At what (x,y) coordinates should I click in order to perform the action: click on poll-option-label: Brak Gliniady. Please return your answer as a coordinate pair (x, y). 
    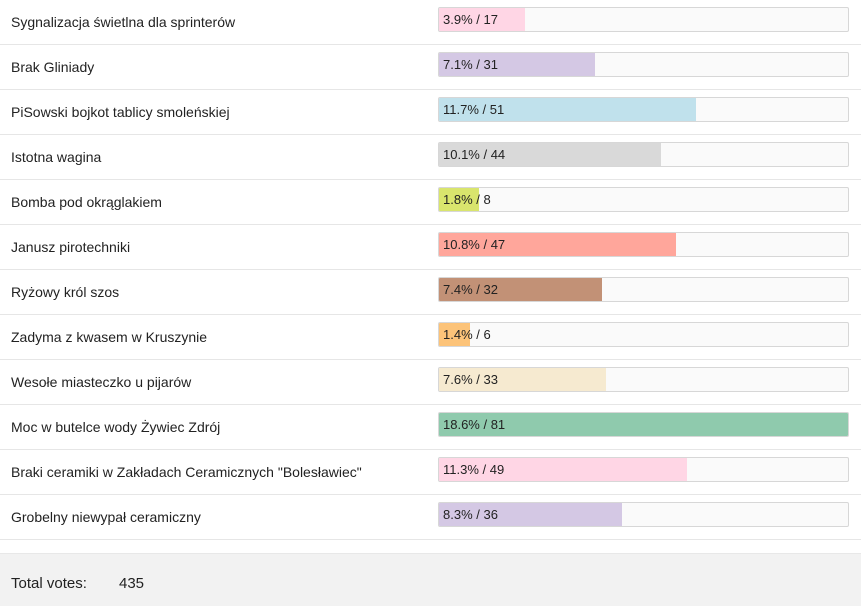
    Looking at the image, I should click on (53, 67).